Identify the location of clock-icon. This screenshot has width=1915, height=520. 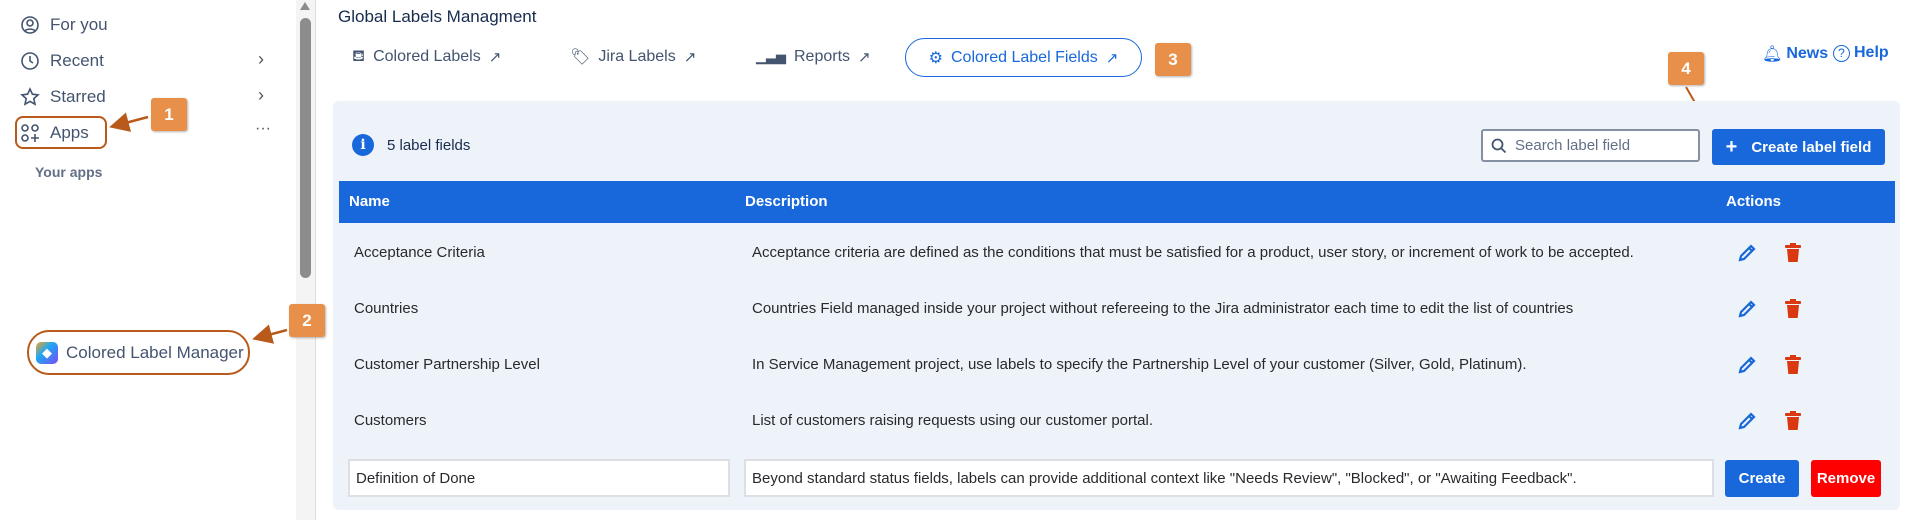
(30, 61).